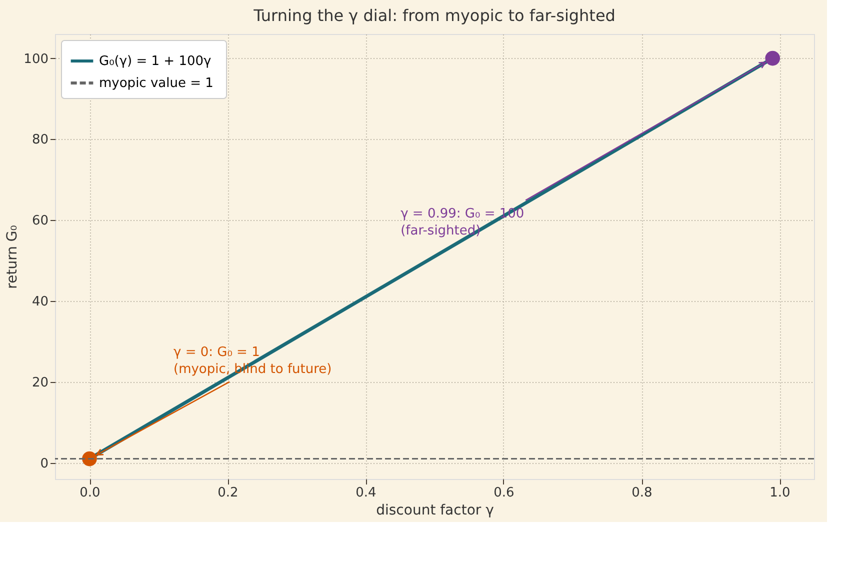 The width and height of the screenshot is (867, 575). I want to click on y-tick-label: 0, so click(44, 464).